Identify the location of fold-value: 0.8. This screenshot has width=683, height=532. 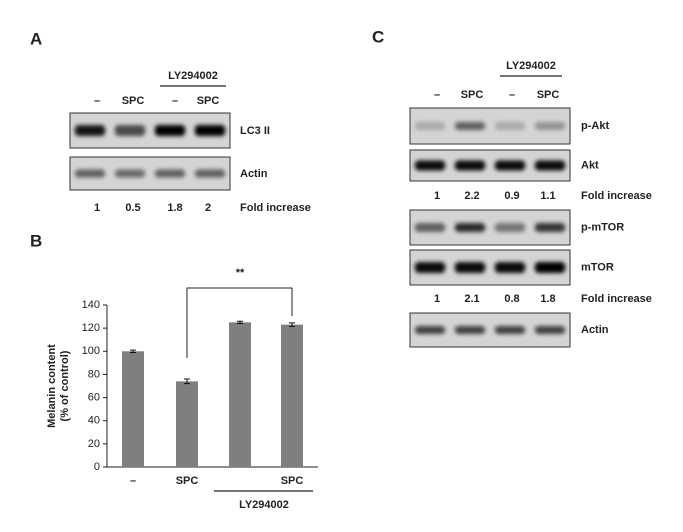
(511, 299).